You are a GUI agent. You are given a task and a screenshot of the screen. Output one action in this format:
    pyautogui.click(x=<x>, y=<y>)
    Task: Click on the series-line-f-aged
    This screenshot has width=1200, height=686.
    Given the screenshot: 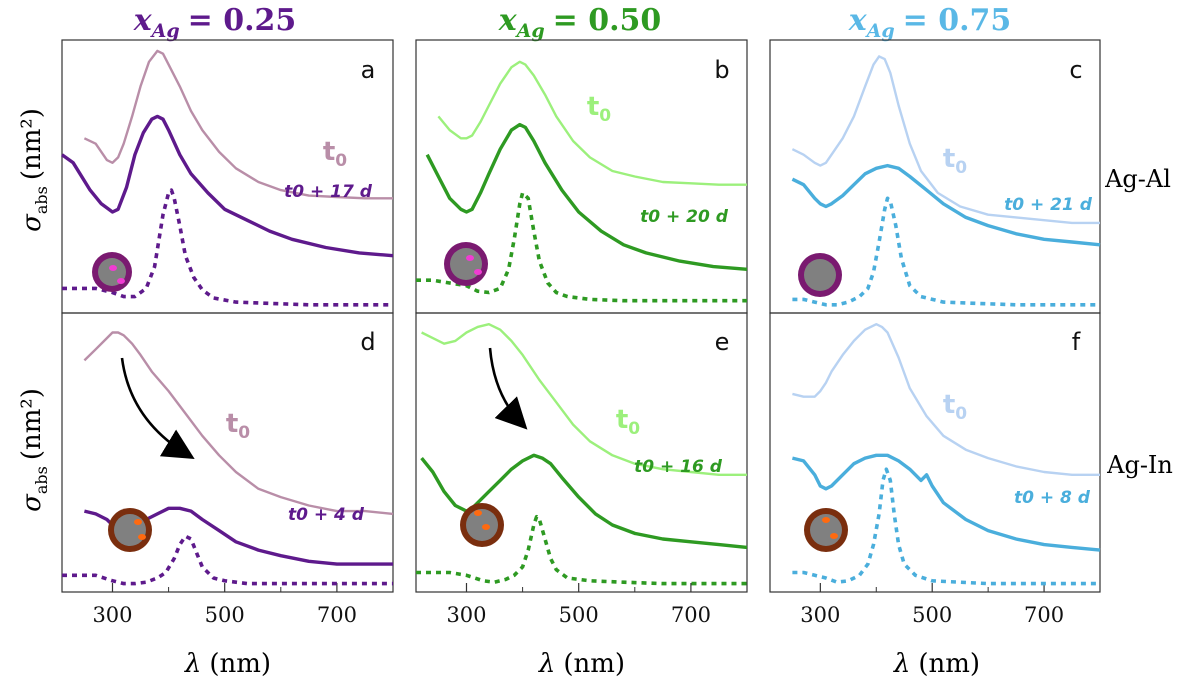 What is the action you would take?
    pyautogui.click(x=946, y=502)
    